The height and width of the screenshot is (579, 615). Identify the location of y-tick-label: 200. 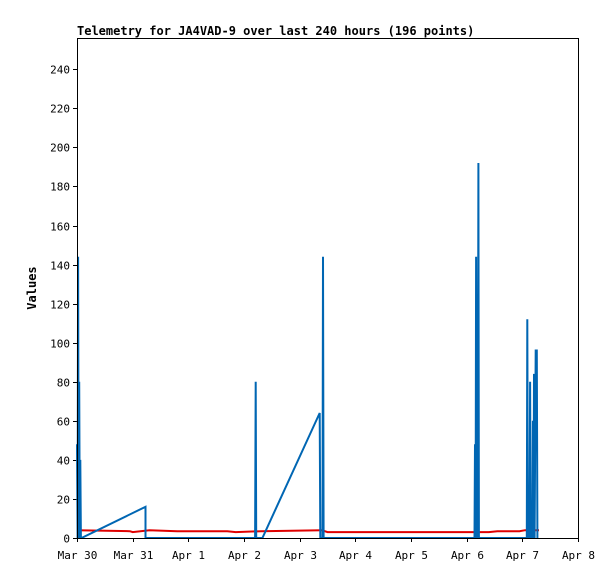
(60, 148).